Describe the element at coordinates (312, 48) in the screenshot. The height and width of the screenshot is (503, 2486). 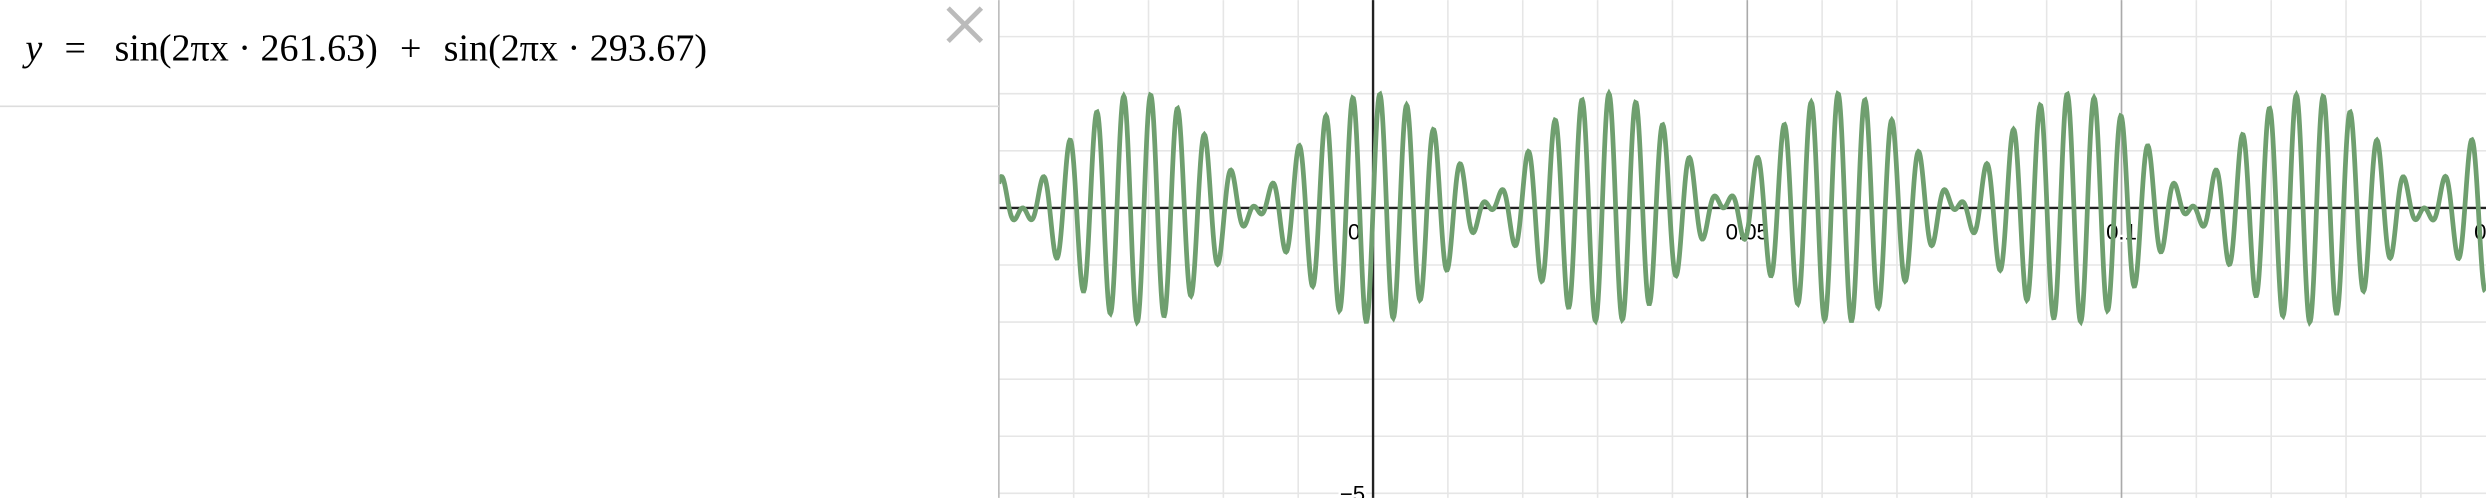
I see `term-freq: 261.63` at that location.